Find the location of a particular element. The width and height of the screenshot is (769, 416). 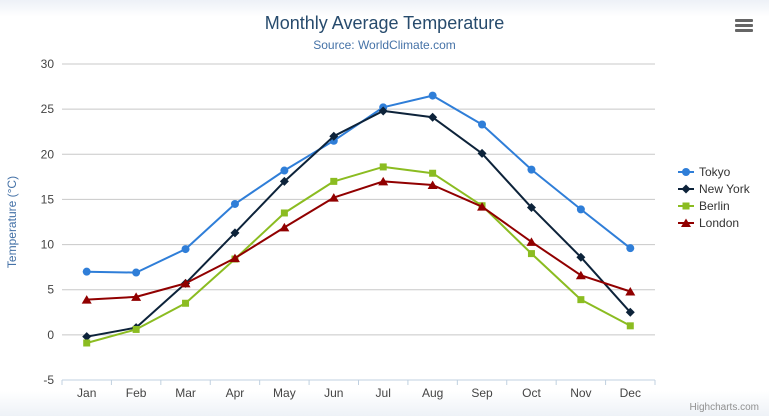

x-axis-tick-label: Dec is located at coordinates (630, 393).